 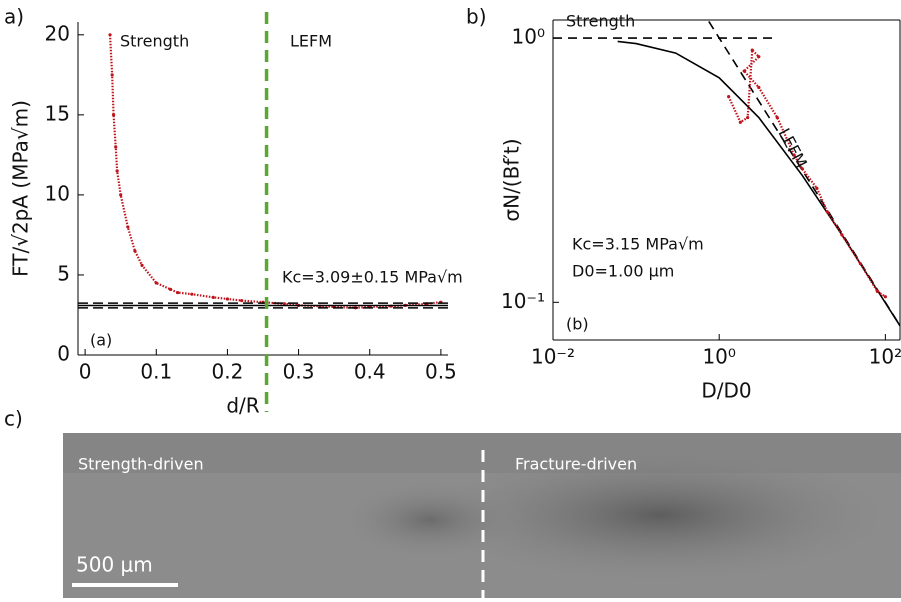 What do you see at coordinates (528, 37) in the screenshot?
I see `y-tick-label: 10⁰` at bounding box center [528, 37].